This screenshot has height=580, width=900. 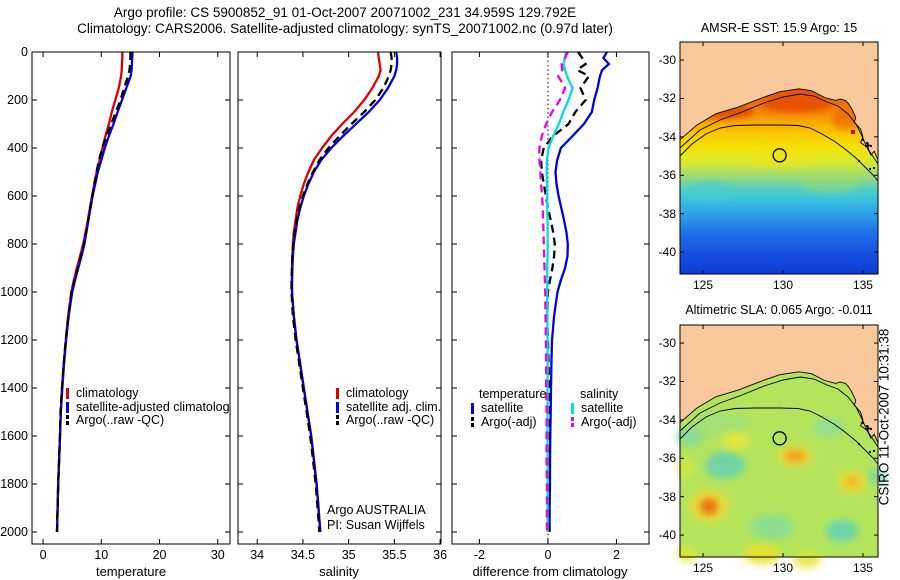 I want to click on legend-item: climatology, so click(x=391, y=394).